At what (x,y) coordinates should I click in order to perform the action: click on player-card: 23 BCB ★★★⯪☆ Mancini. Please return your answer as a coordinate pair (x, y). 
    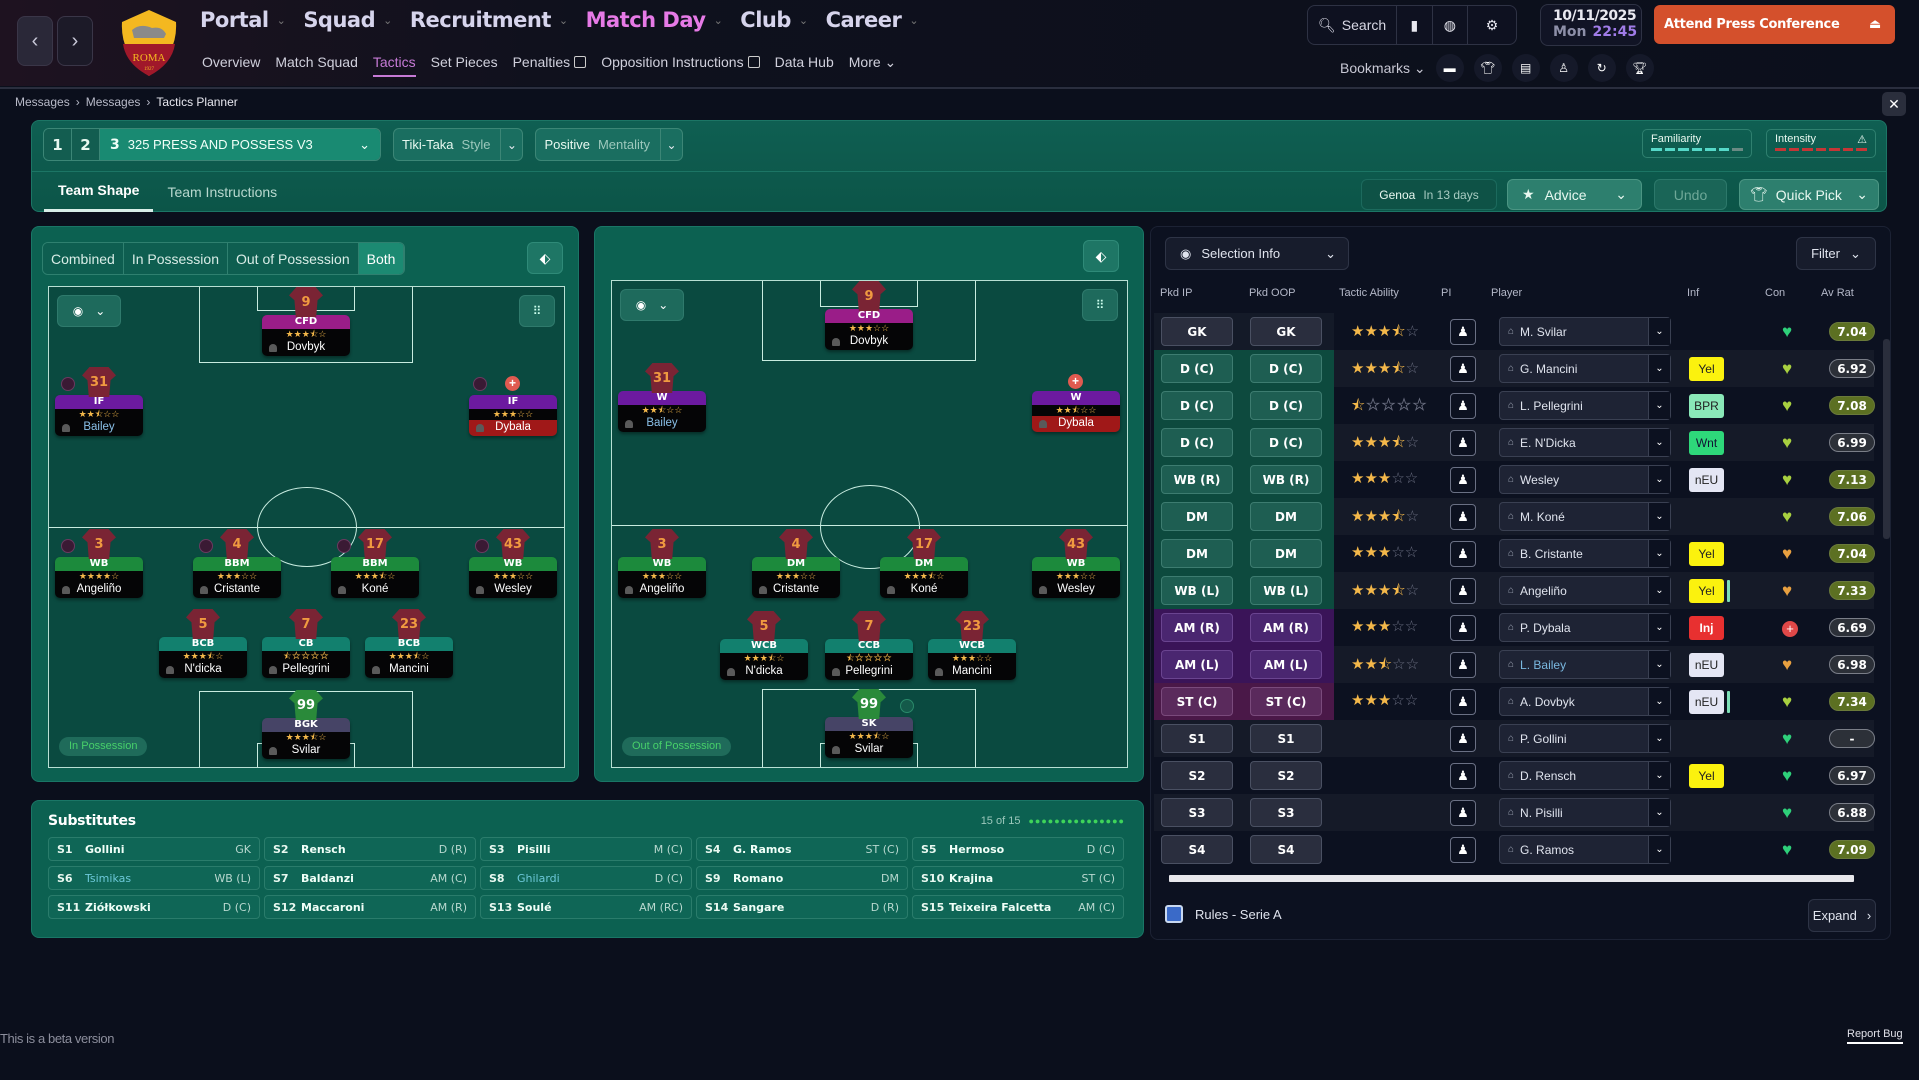
    Looking at the image, I should click on (409, 643).